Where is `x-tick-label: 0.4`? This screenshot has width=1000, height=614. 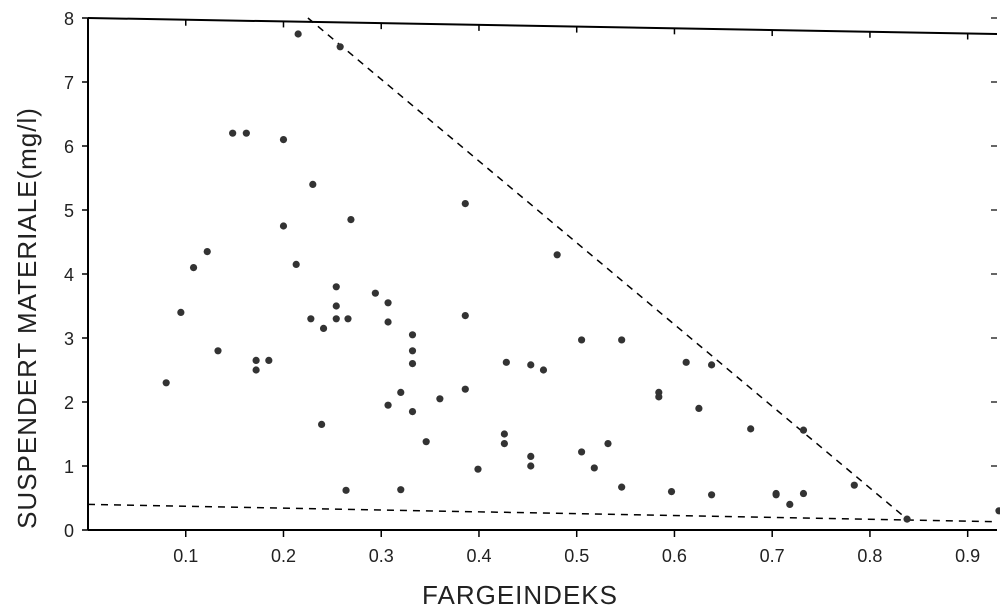 x-tick-label: 0.4 is located at coordinates (478, 556).